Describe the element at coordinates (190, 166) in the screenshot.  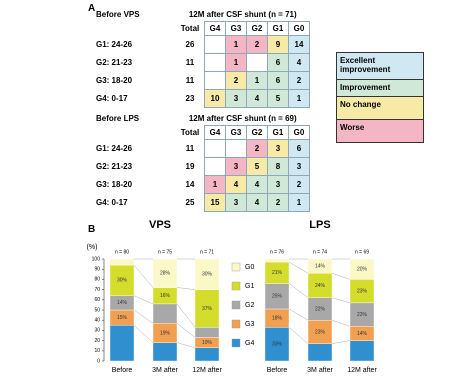
I see `total: 19` at that location.